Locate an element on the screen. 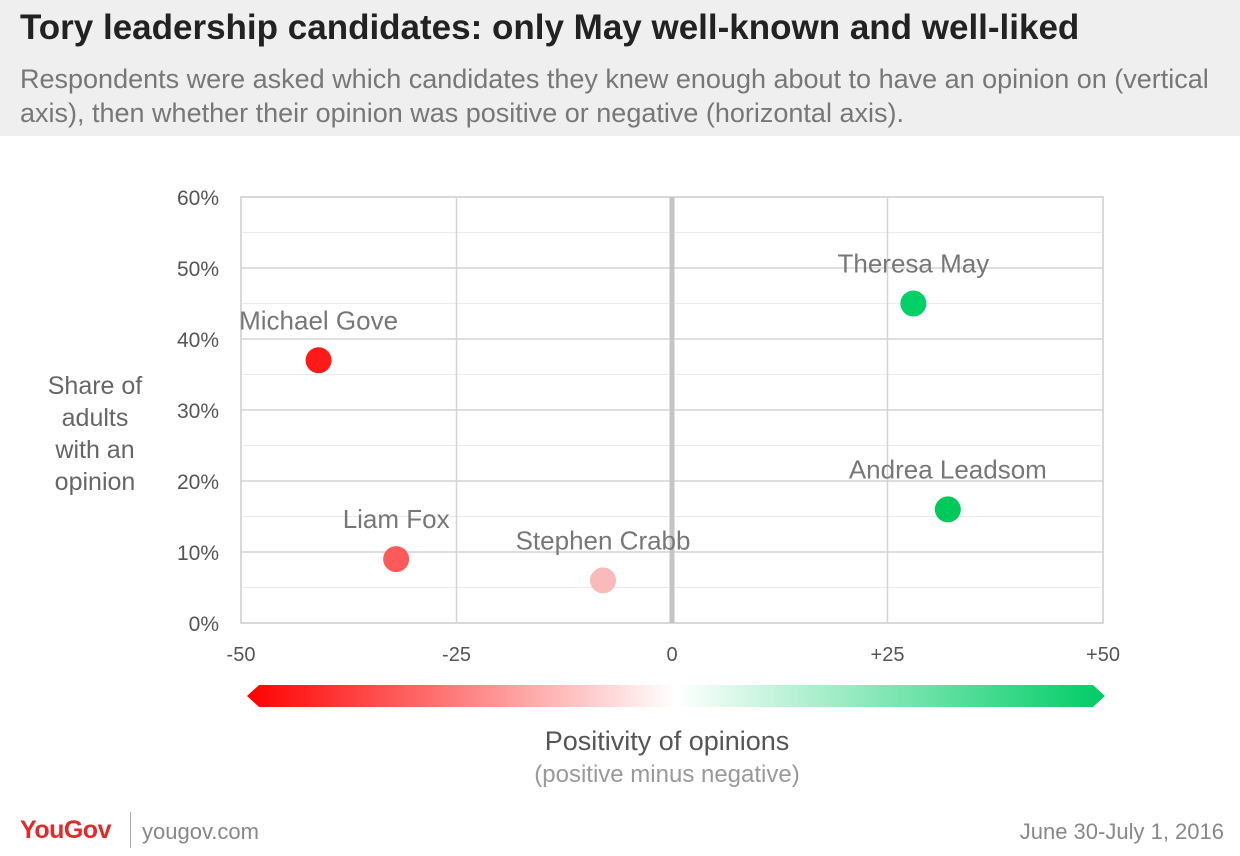 The height and width of the screenshot is (856, 1240). data-point-label: Stephen Crabb is located at coordinates (603, 540).